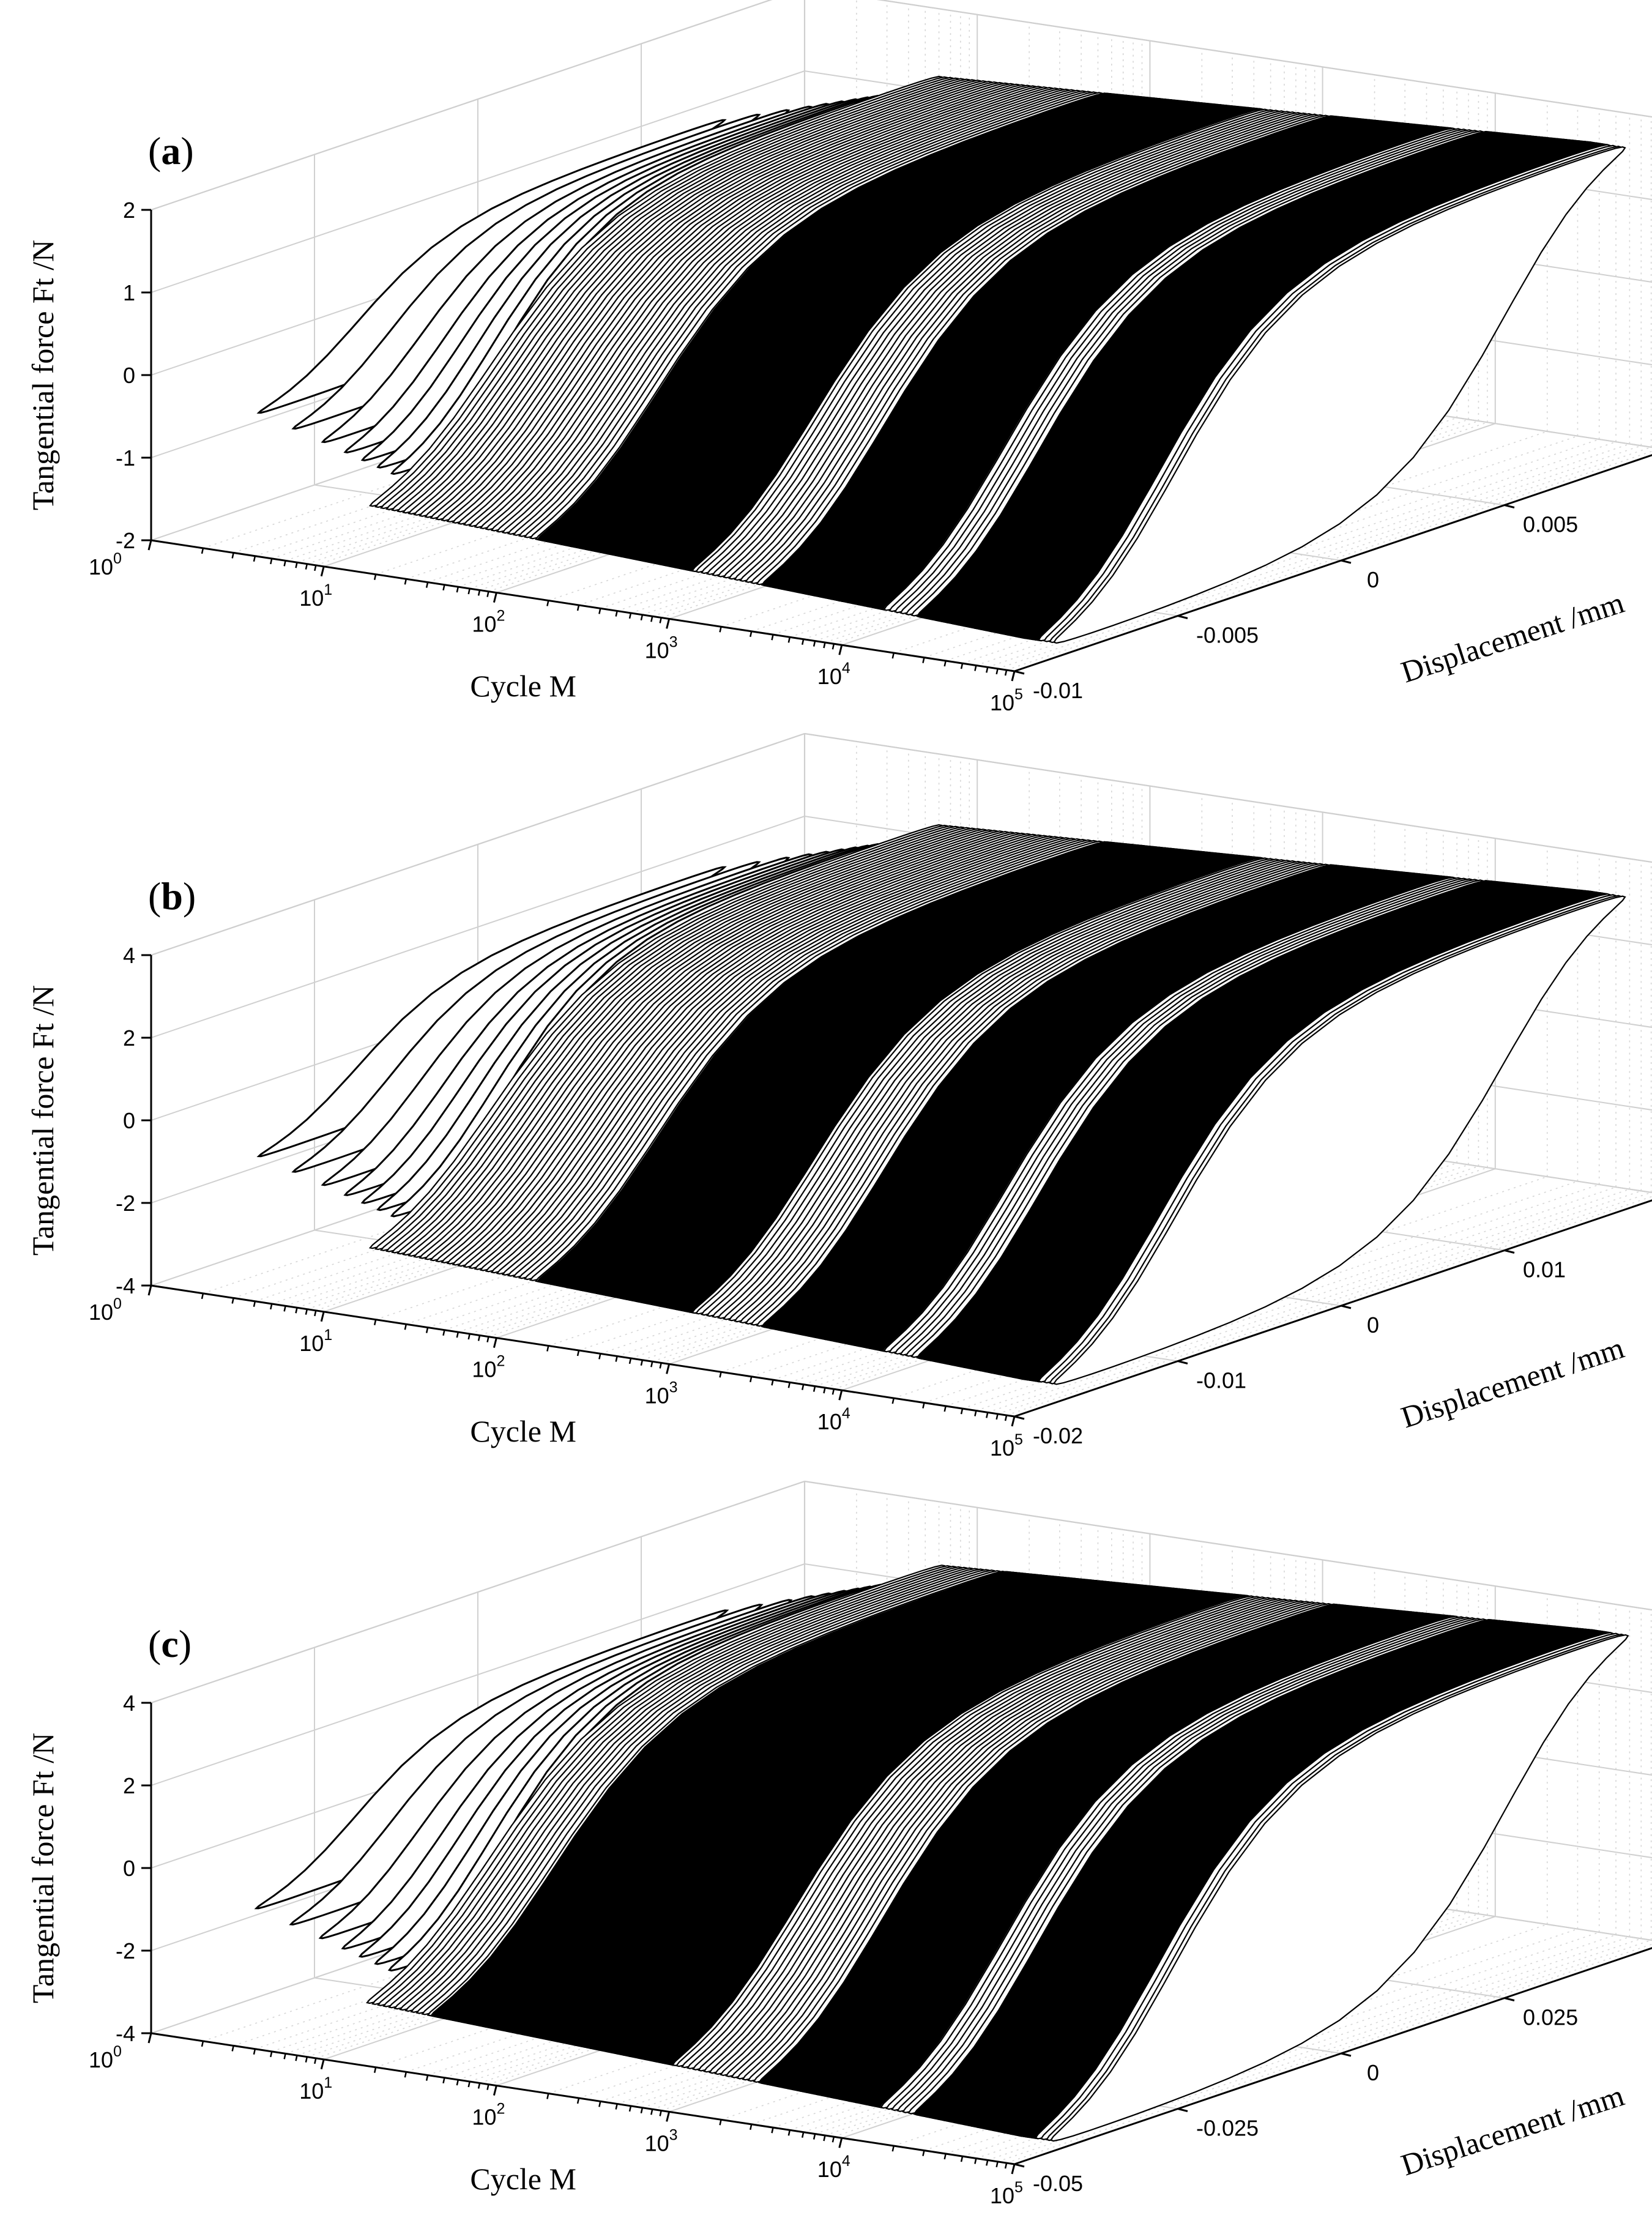  What do you see at coordinates (523, 1431) in the screenshot?
I see `x-axis-label: Cycle M` at bounding box center [523, 1431].